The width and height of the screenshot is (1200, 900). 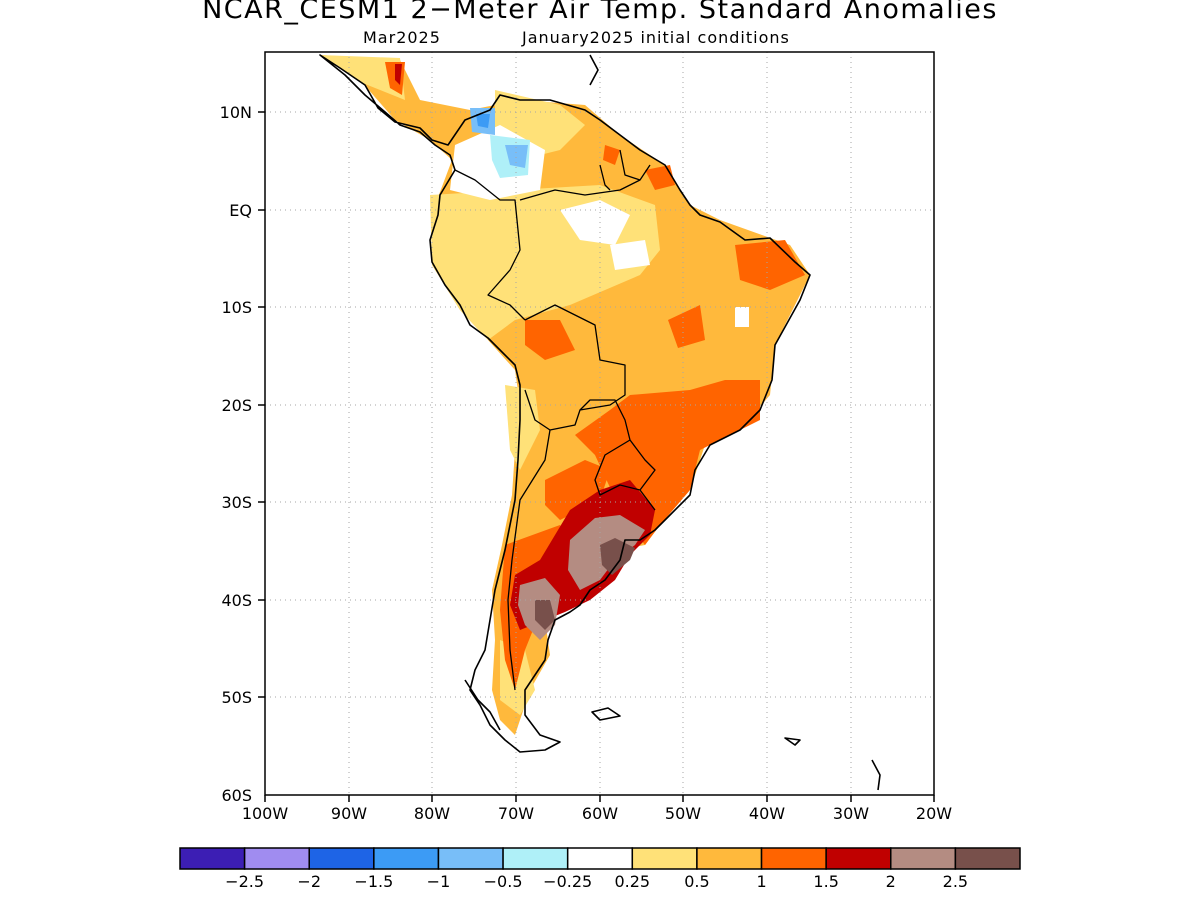 I want to click on lon-label: 30W, so click(x=851, y=813).